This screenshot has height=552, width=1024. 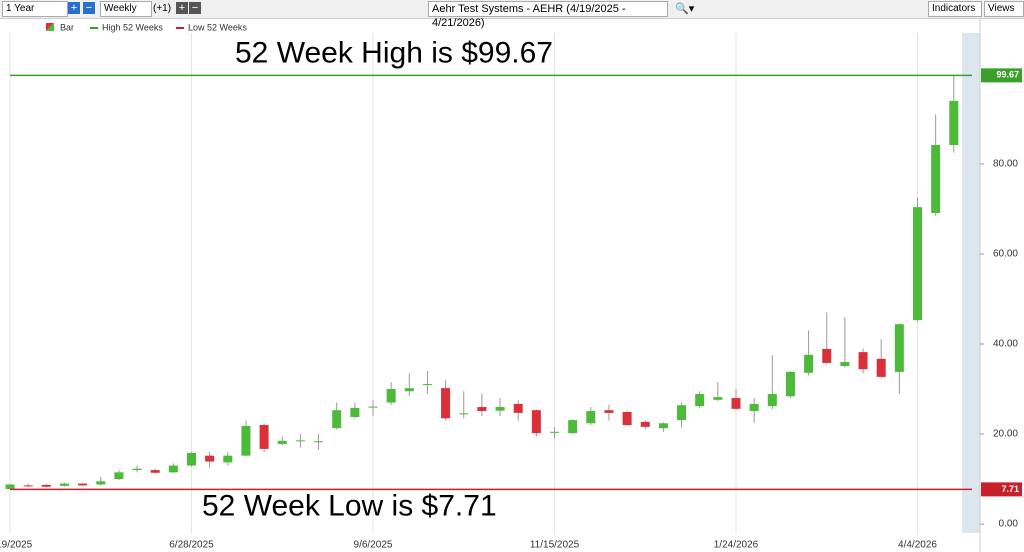 What do you see at coordinates (1009, 524) in the screenshot?
I see `y-tick-label: 0.00` at bounding box center [1009, 524].